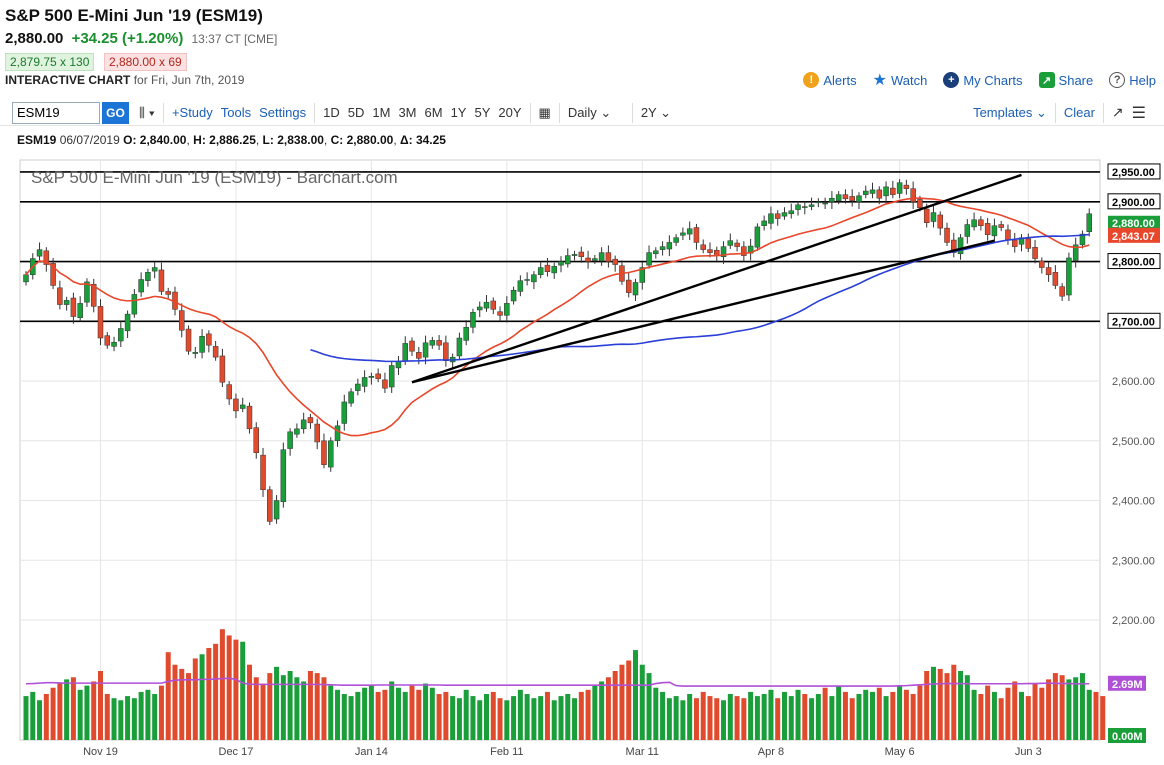  Describe the element at coordinates (1117, 112) in the screenshot. I see `expand-icon: ↗` at that location.